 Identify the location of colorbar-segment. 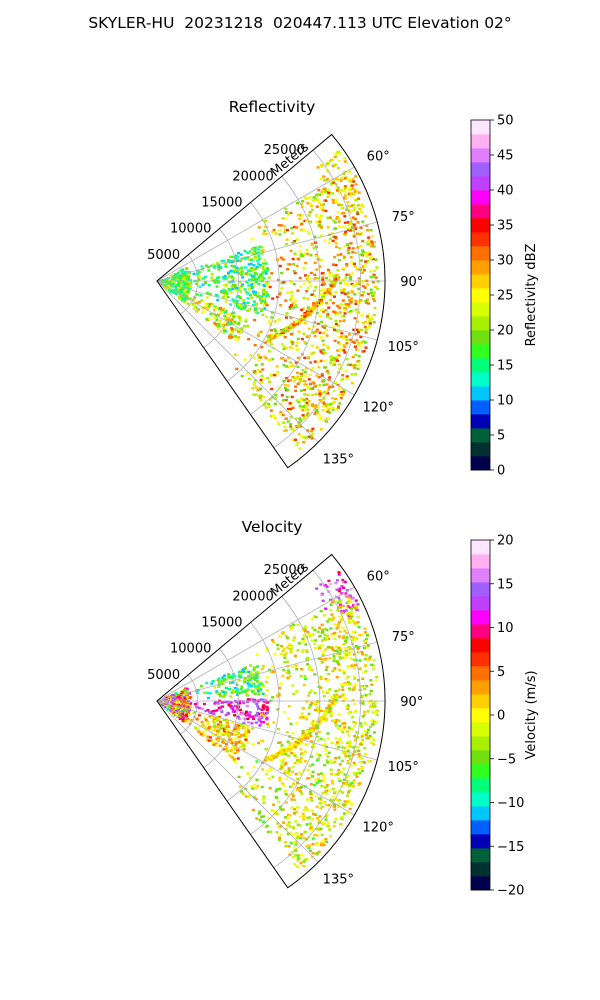
(480, 407).